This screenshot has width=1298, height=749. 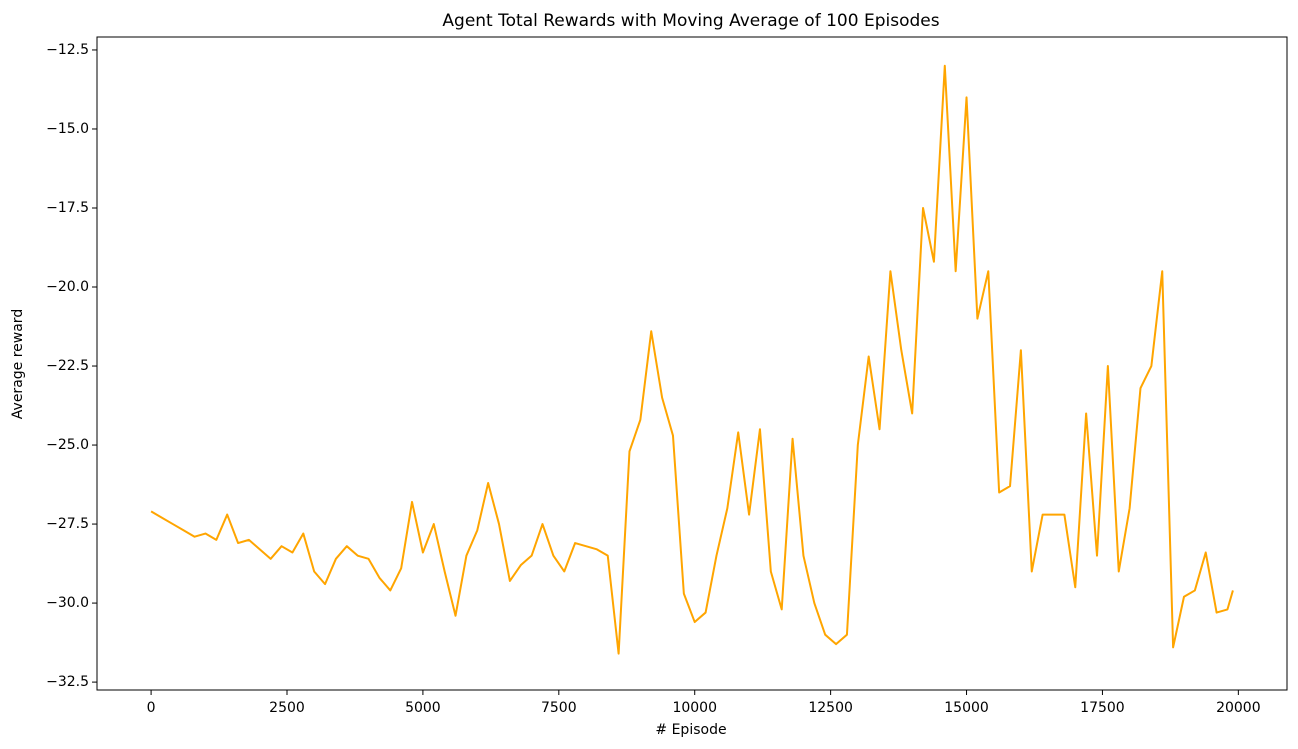 What do you see at coordinates (67, 50) in the screenshot?
I see `y-tick-label: −12.5` at bounding box center [67, 50].